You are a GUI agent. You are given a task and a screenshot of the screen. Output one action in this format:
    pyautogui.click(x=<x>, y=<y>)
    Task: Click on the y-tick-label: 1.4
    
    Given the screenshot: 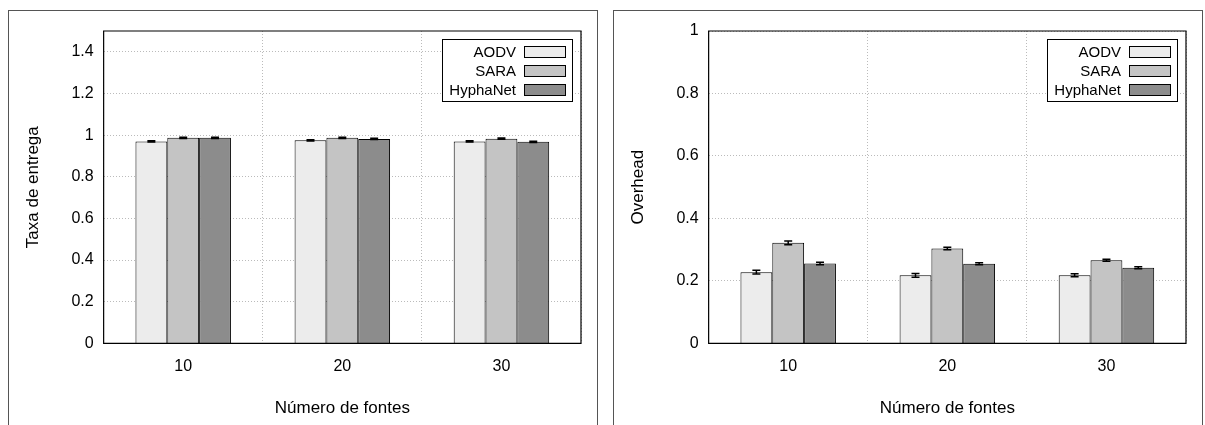 What is the action you would take?
    pyautogui.click(x=82, y=51)
    